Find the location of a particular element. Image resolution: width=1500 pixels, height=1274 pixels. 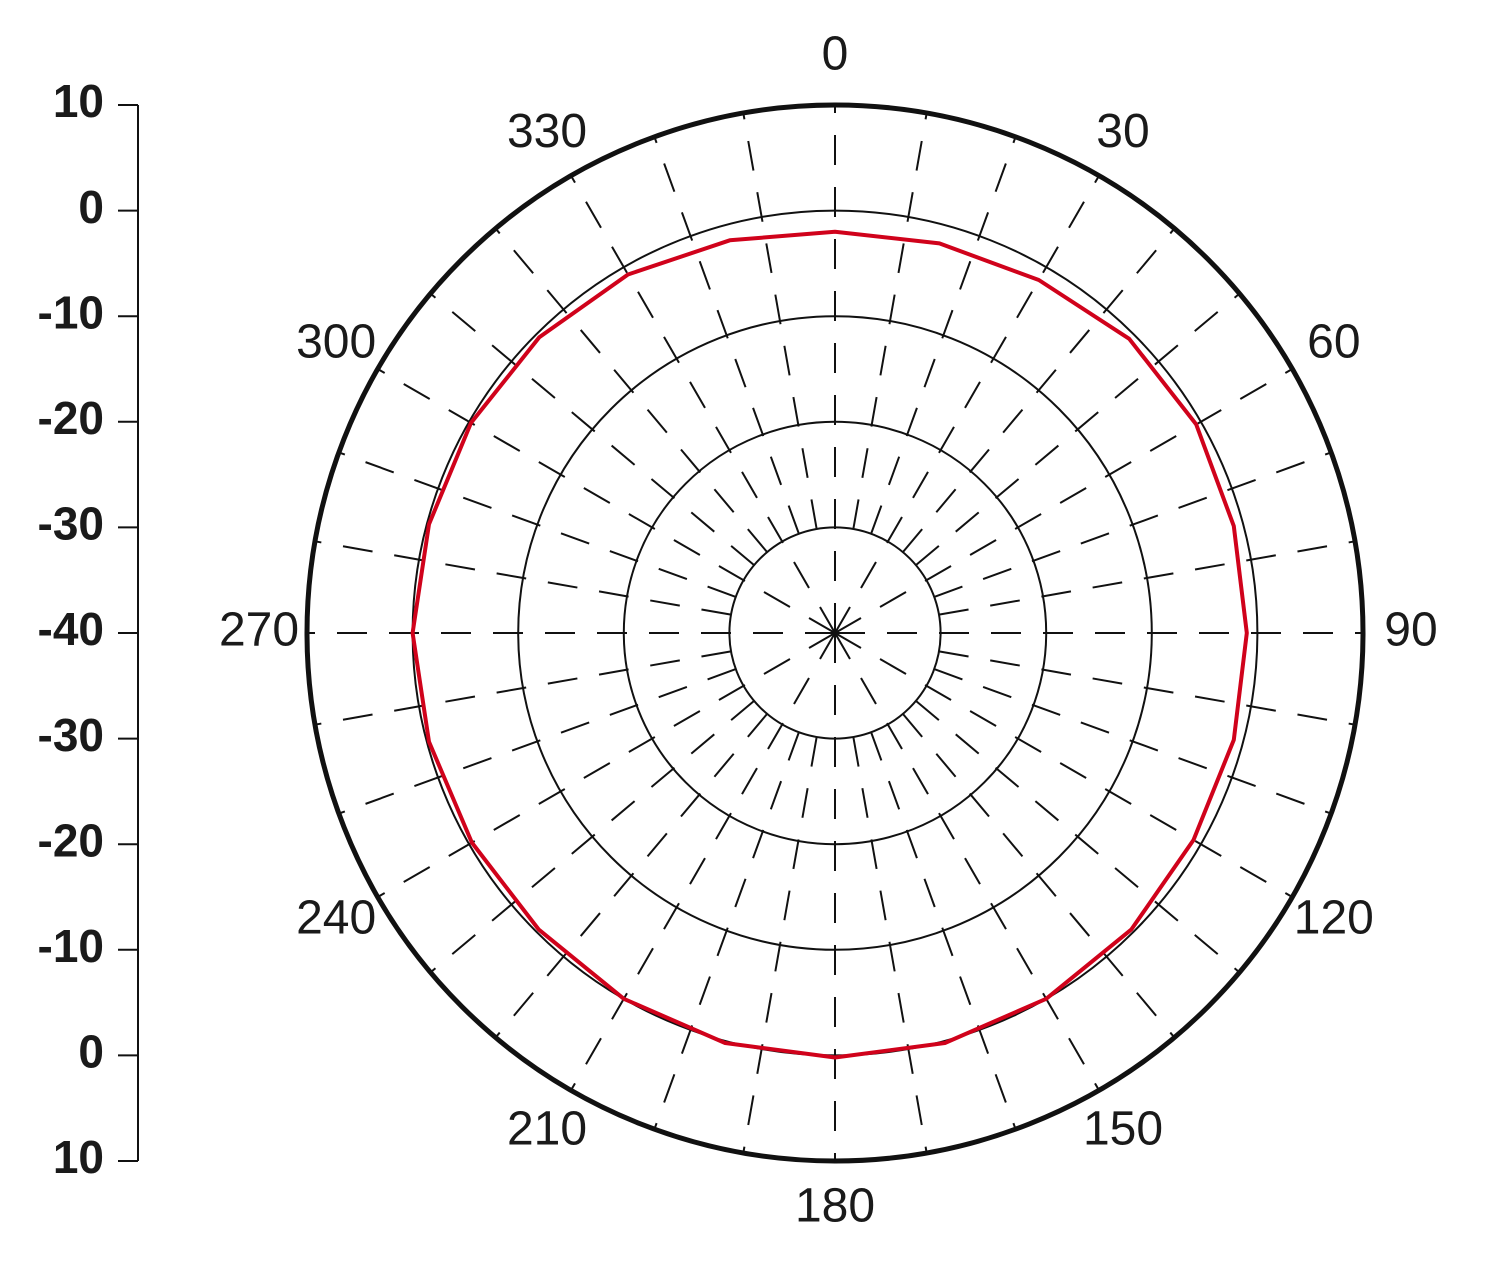

angle-label: 240 is located at coordinates (336, 918).